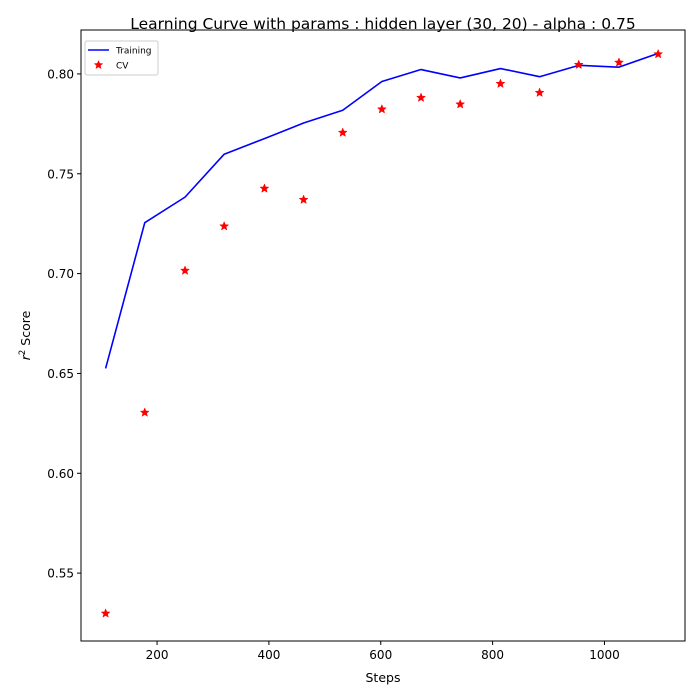 The image size is (700, 700). What do you see at coordinates (64, 324) in the screenshot?
I see `y-axis-ticks: 0.55 0.60 0.65 0.70 0.75 0.80` at bounding box center [64, 324].